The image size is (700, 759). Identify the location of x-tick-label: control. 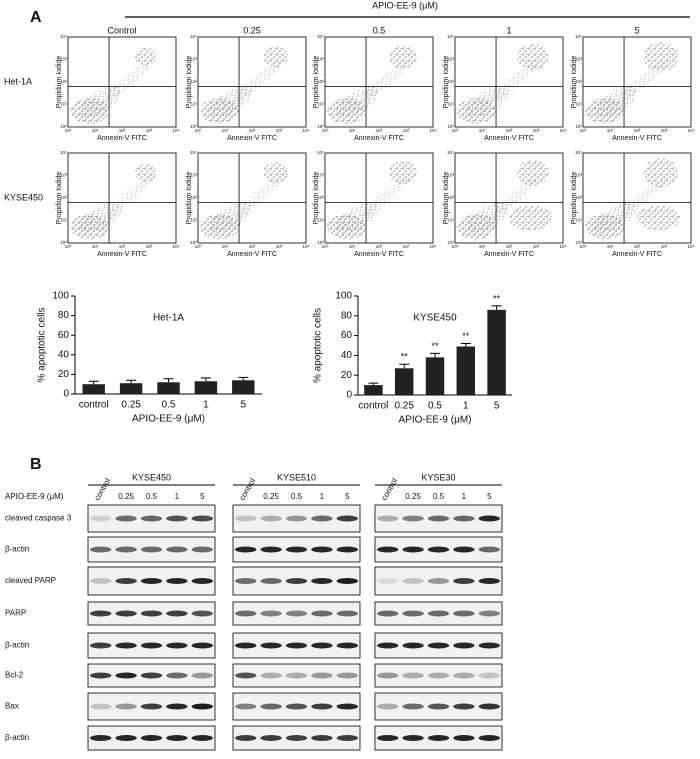
(94, 405).